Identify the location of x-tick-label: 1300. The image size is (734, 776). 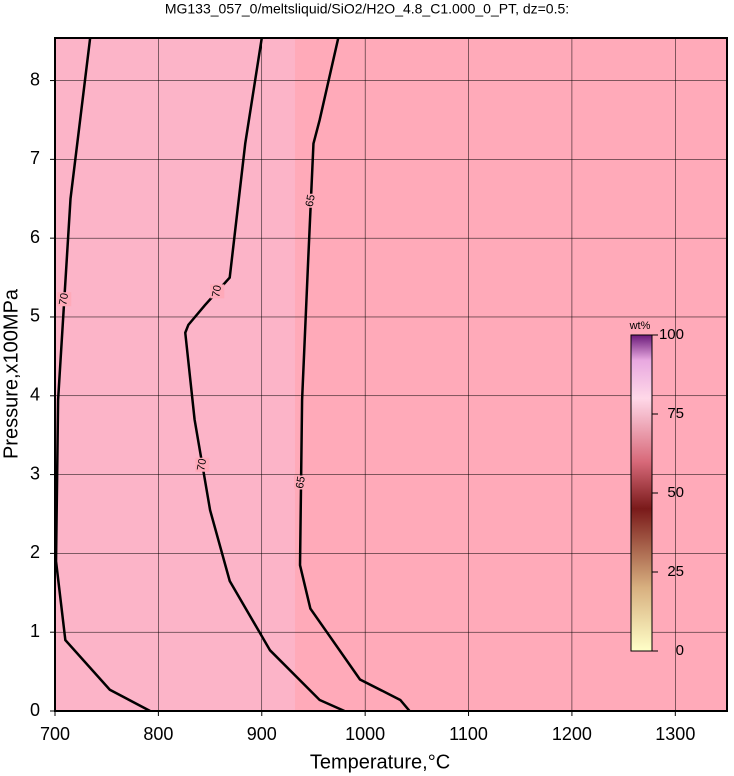
(675, 734).